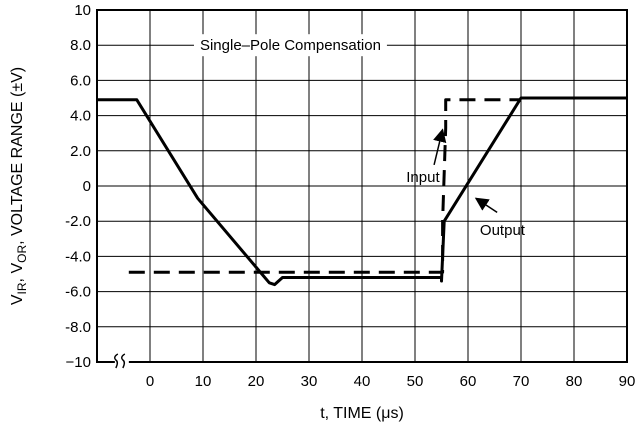 The width and height of the screenshot is (641, 433). Describe the element at coordinates (362, 381) in the screenshot. I see `x-tick-label: 40` at that location.